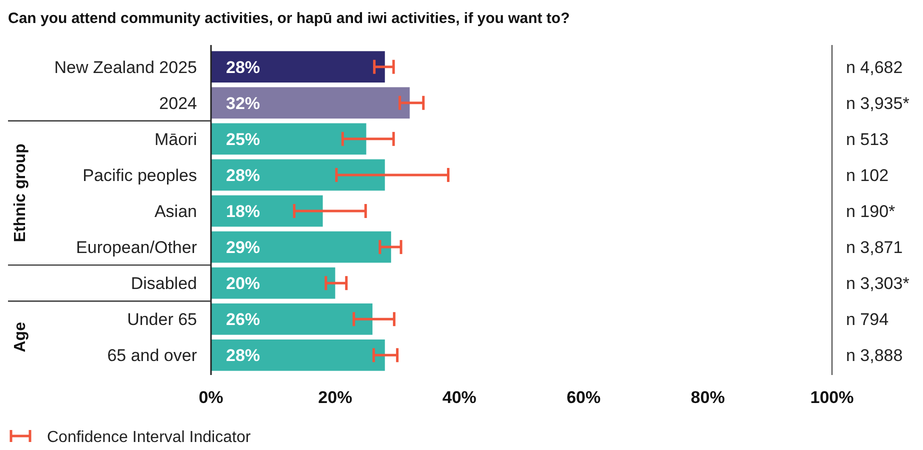 This screenshot has height=450, width=923. What do you see at coordinates (878, 103) in the screenshot?
I see `text: n 3,935*` at bounding box center [878, 103].